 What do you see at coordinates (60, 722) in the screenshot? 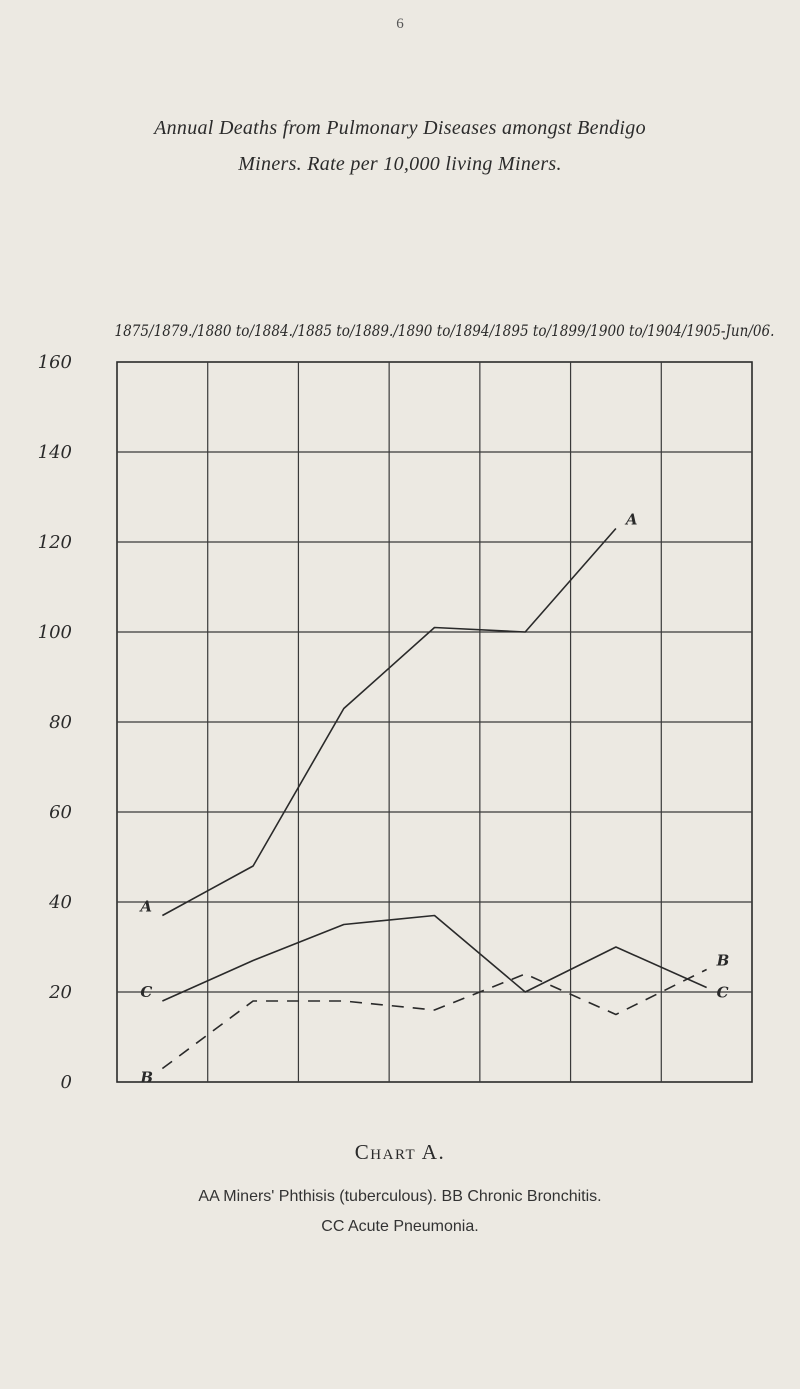
I see `y-tick-label: 80` at bounding box center [60, 722].